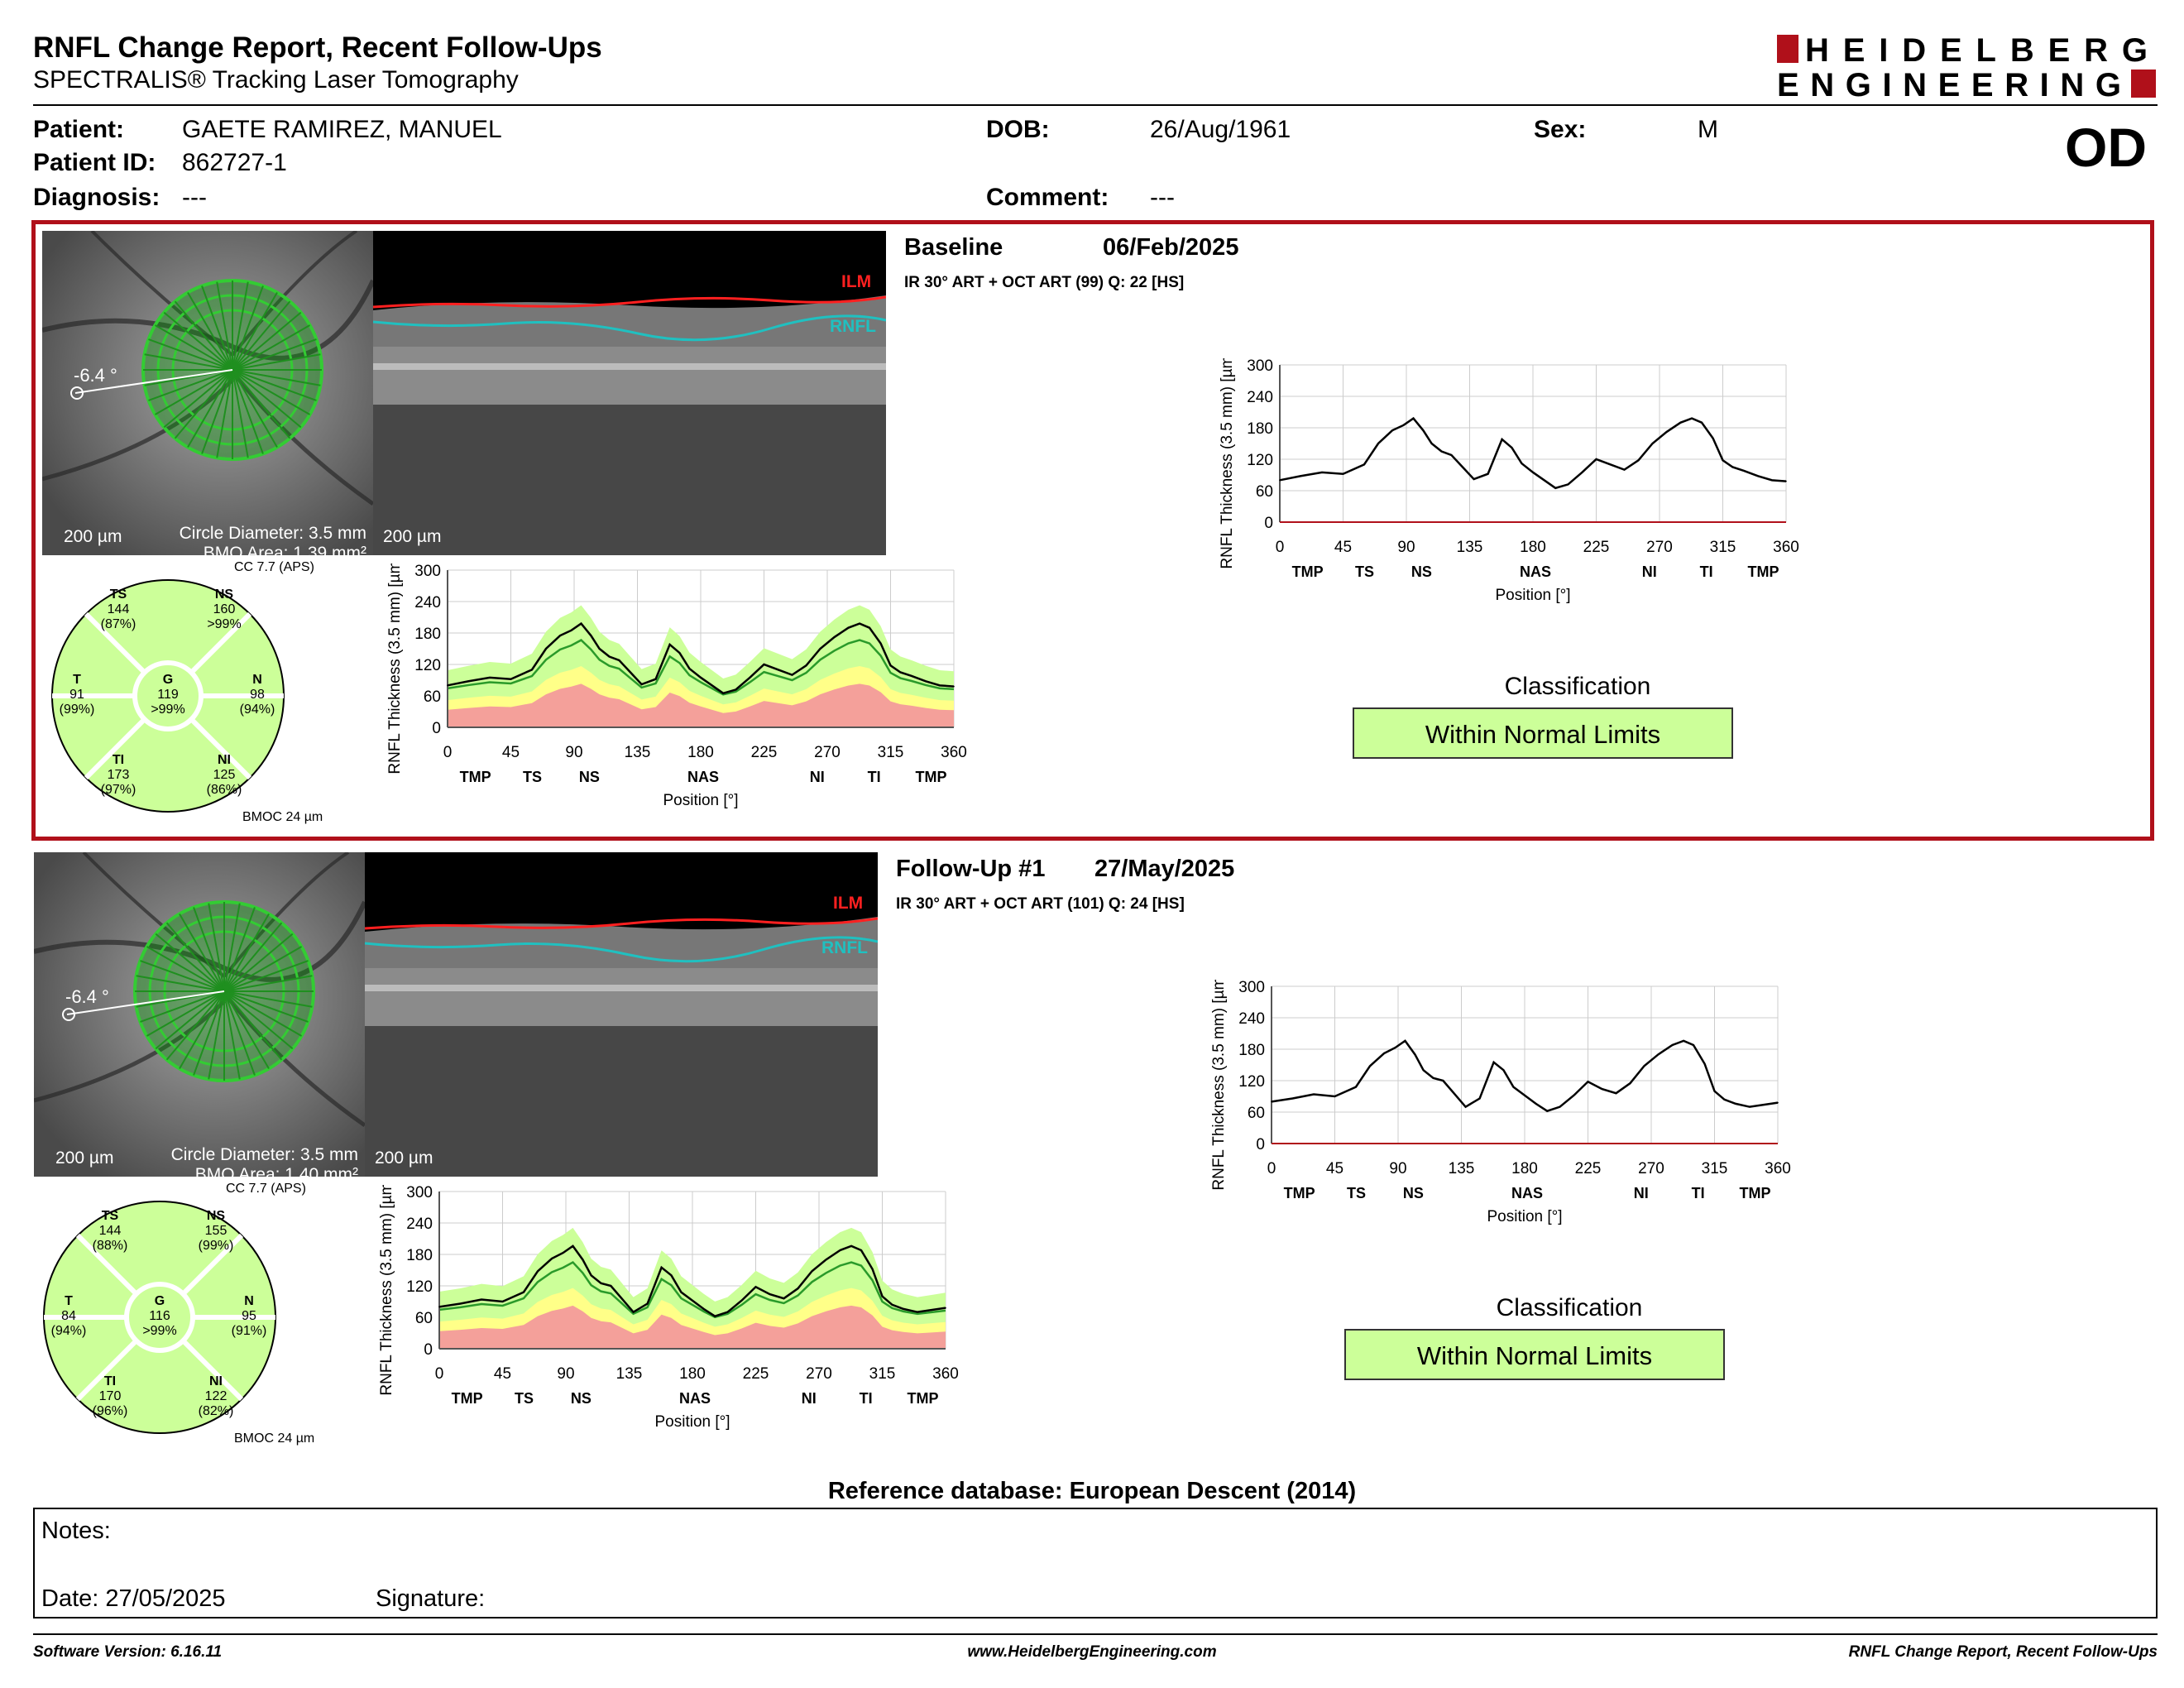 This screenshot has height=1688, width=2184. Describe the element at coordinates (110, 1396) in the screenshot. I see `sector-ti-value: 170` at that location.